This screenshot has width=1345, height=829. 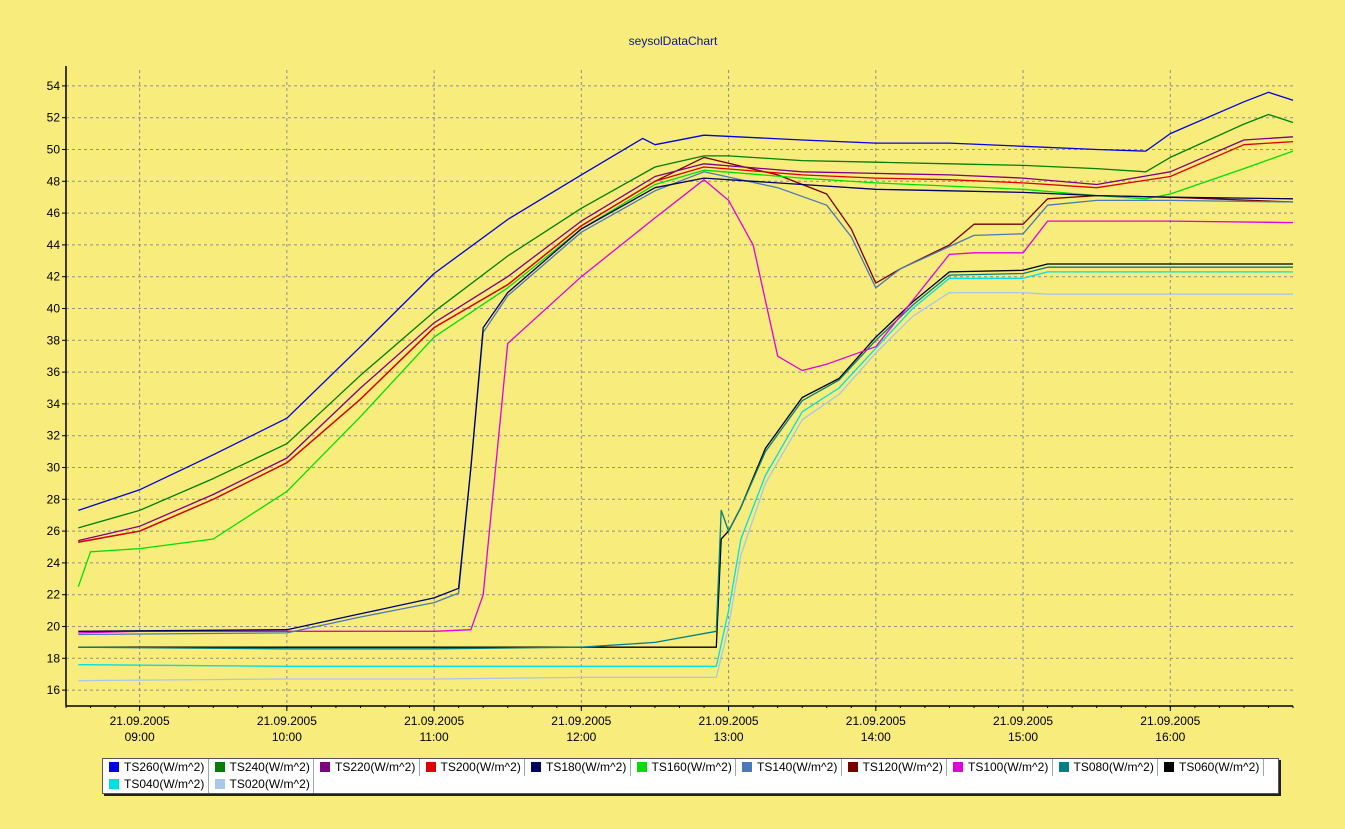 I want to click on legend-label: TS160(W/m^2), so click(x=691, y=767).